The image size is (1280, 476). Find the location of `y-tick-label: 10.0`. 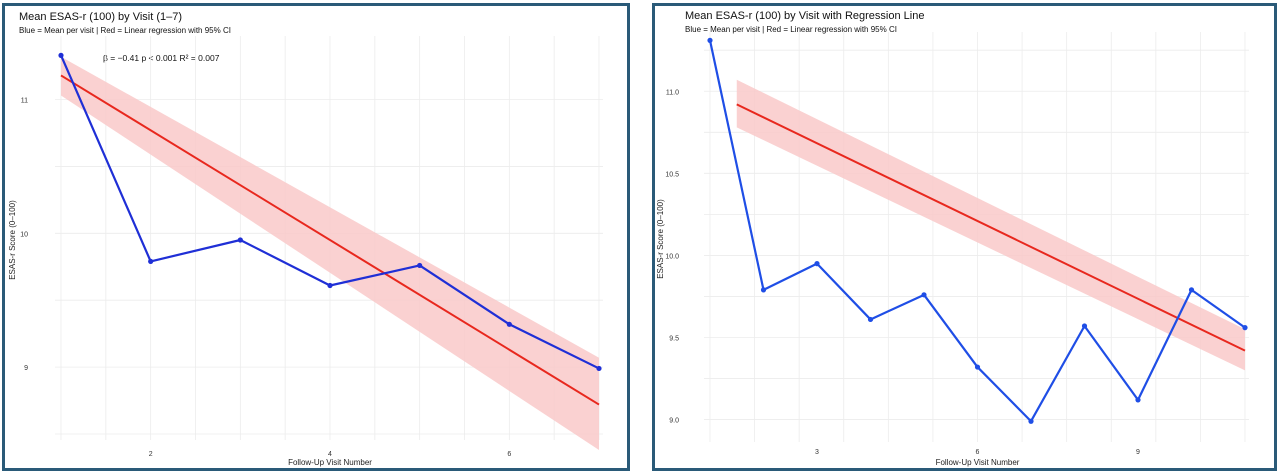

y-tick-label: 10.0 is located at coordinates (672, 256).